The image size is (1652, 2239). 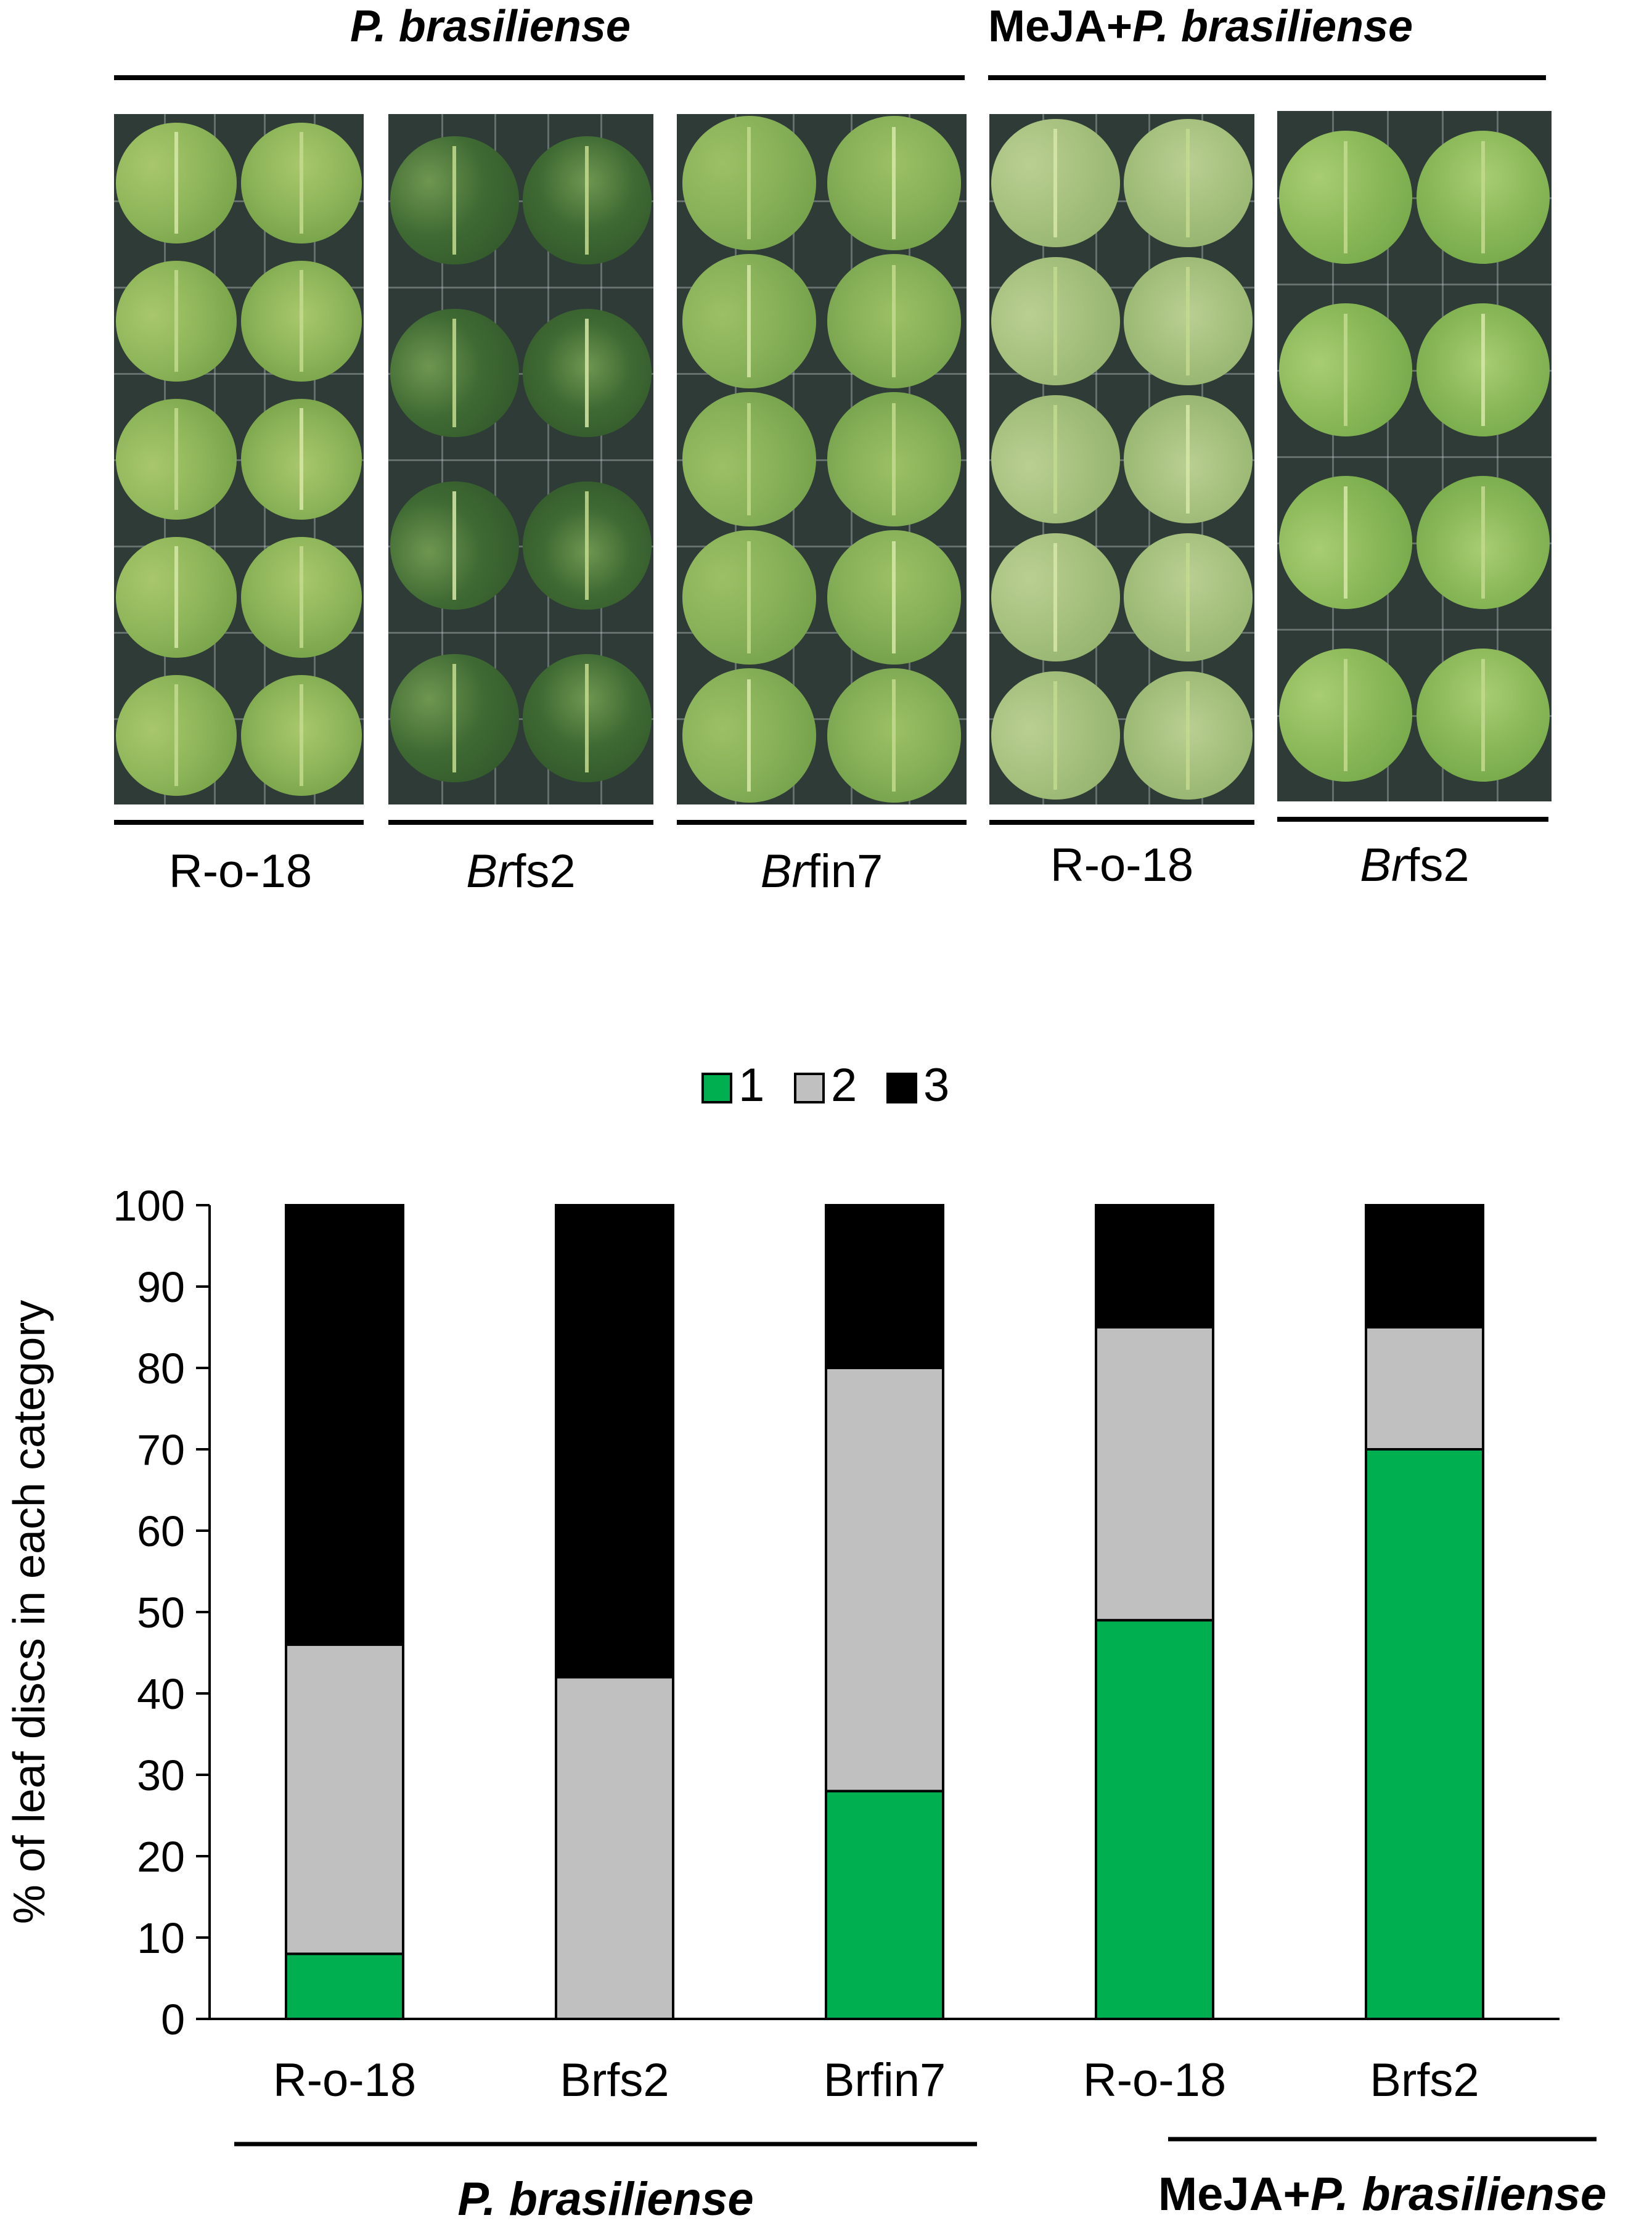 I want to click on y-tick-label: 20, so click(x=161, y=1857).